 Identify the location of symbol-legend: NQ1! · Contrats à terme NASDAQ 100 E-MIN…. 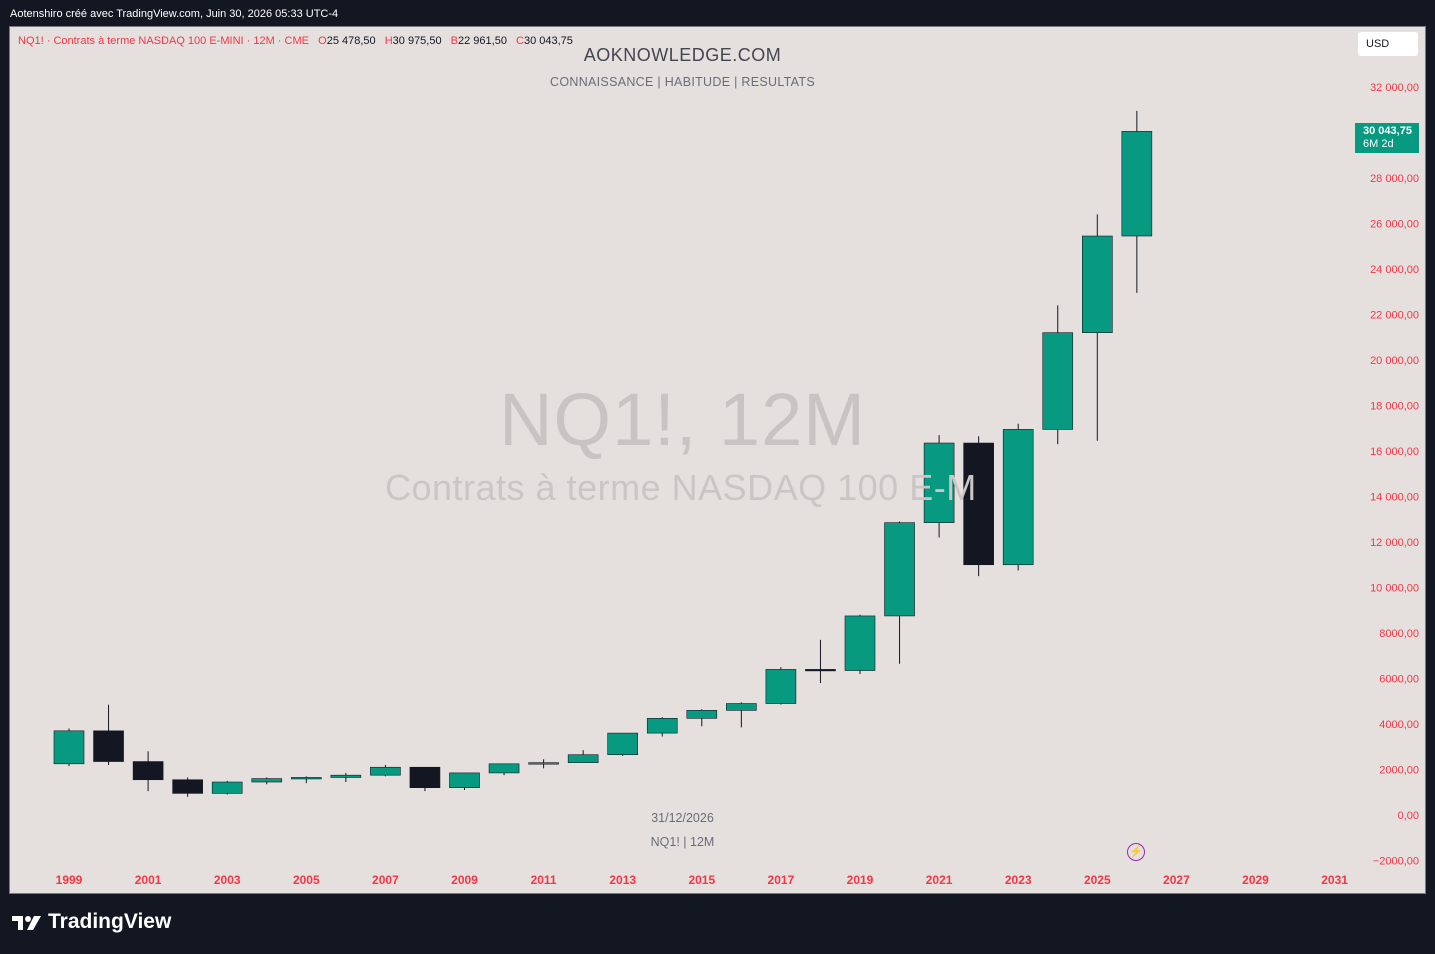
(298, 41).